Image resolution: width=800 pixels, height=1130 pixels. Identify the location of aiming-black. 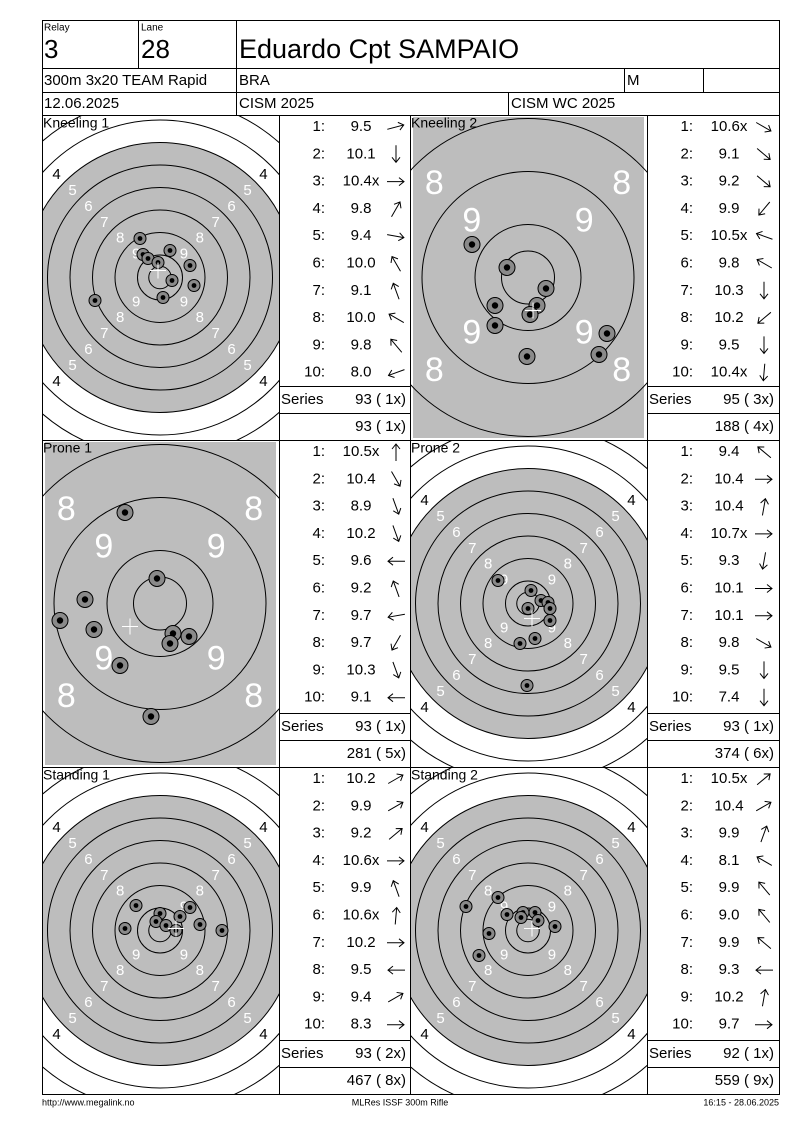
(161, 277).